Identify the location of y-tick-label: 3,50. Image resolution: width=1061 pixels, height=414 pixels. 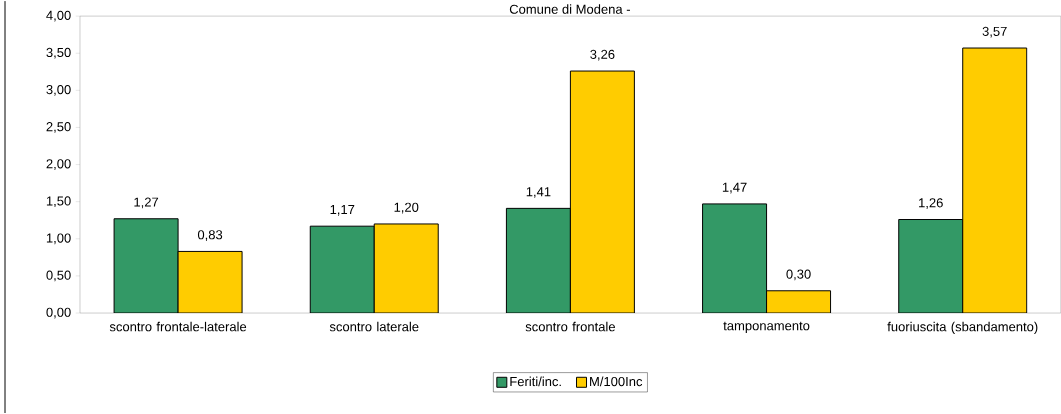
(58, 53).